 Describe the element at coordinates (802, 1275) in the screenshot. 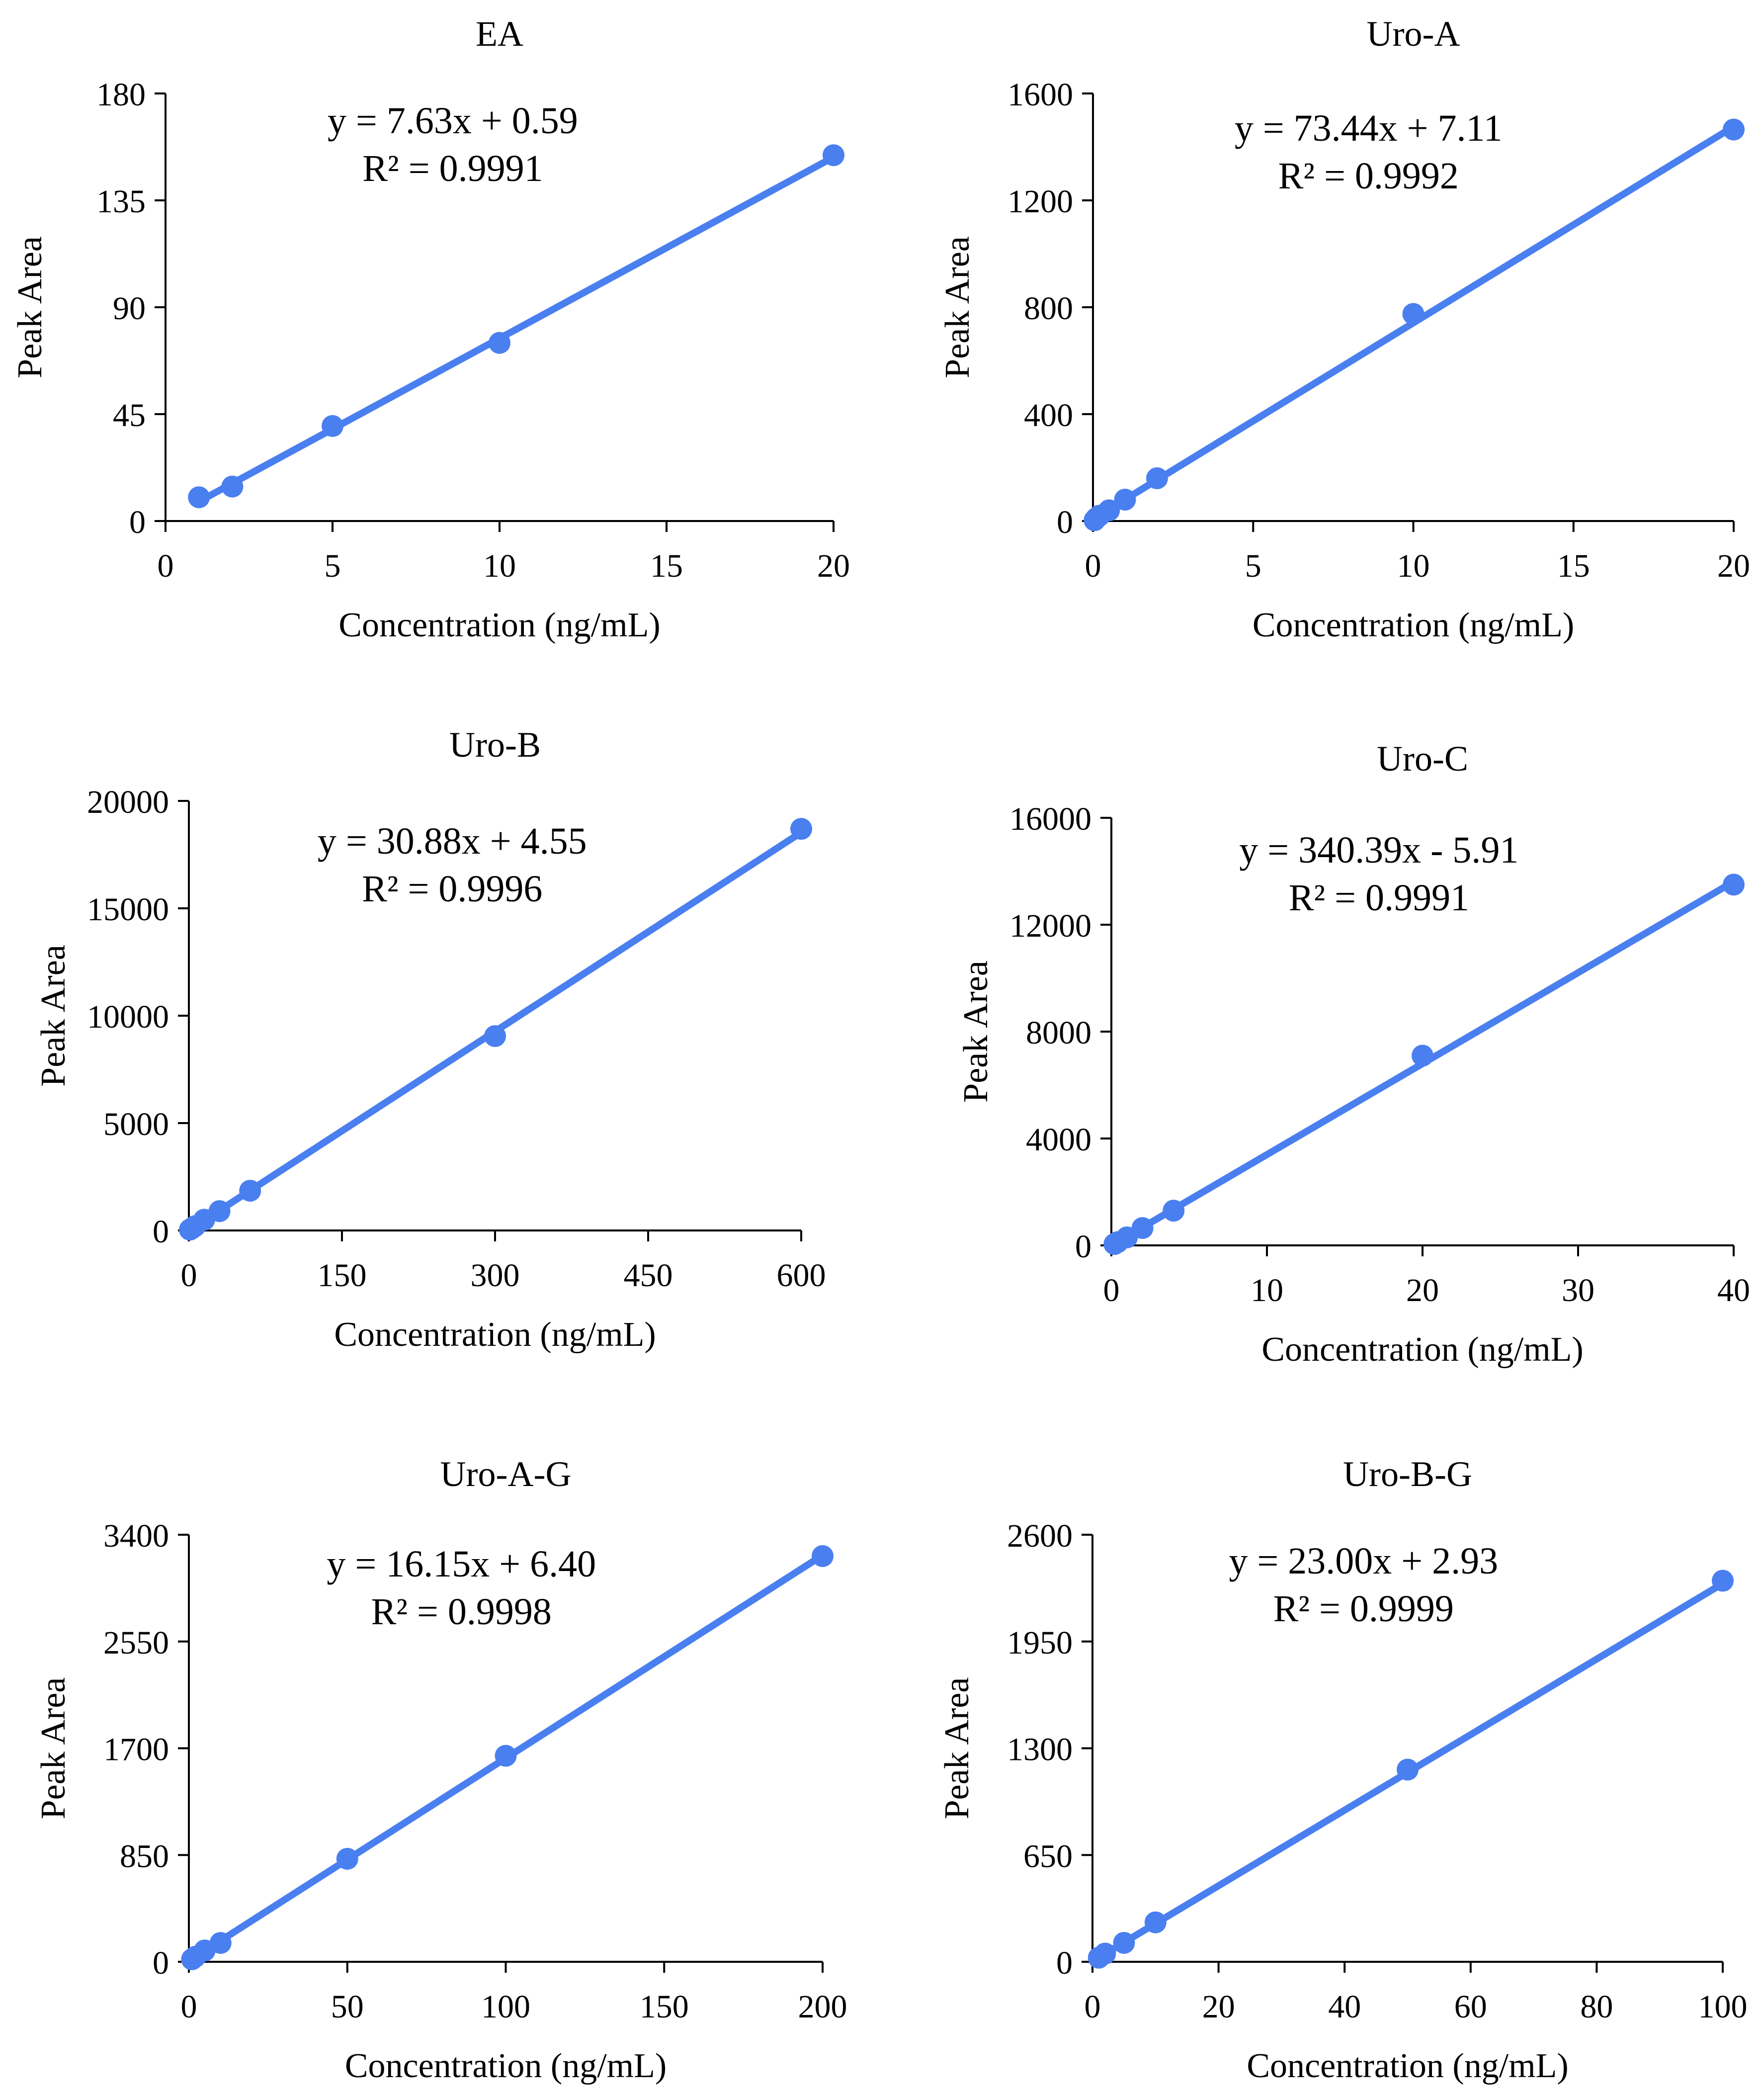

I see `x-tick-label: 600` at that location.